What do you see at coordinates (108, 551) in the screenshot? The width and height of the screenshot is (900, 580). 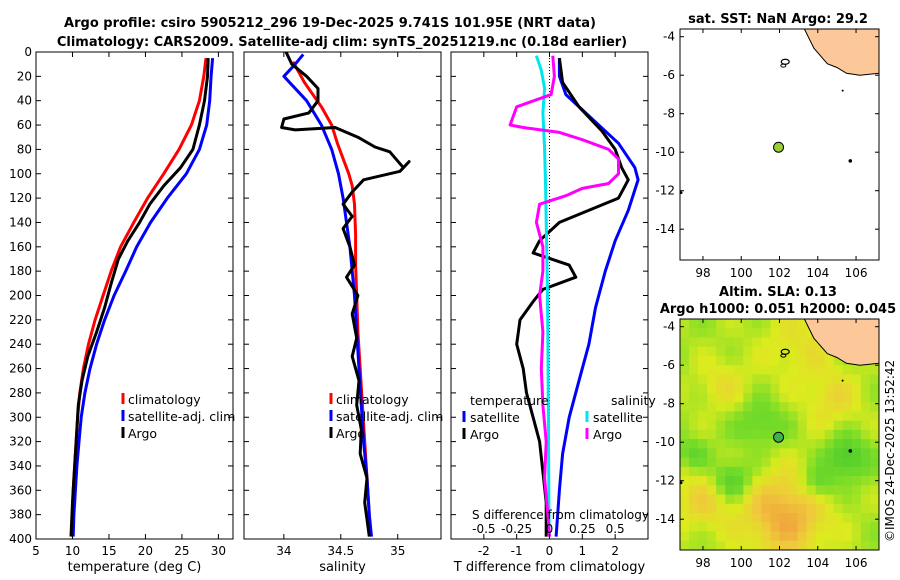 I see `x-tick-label: 15` at bounding box center [108, 551].